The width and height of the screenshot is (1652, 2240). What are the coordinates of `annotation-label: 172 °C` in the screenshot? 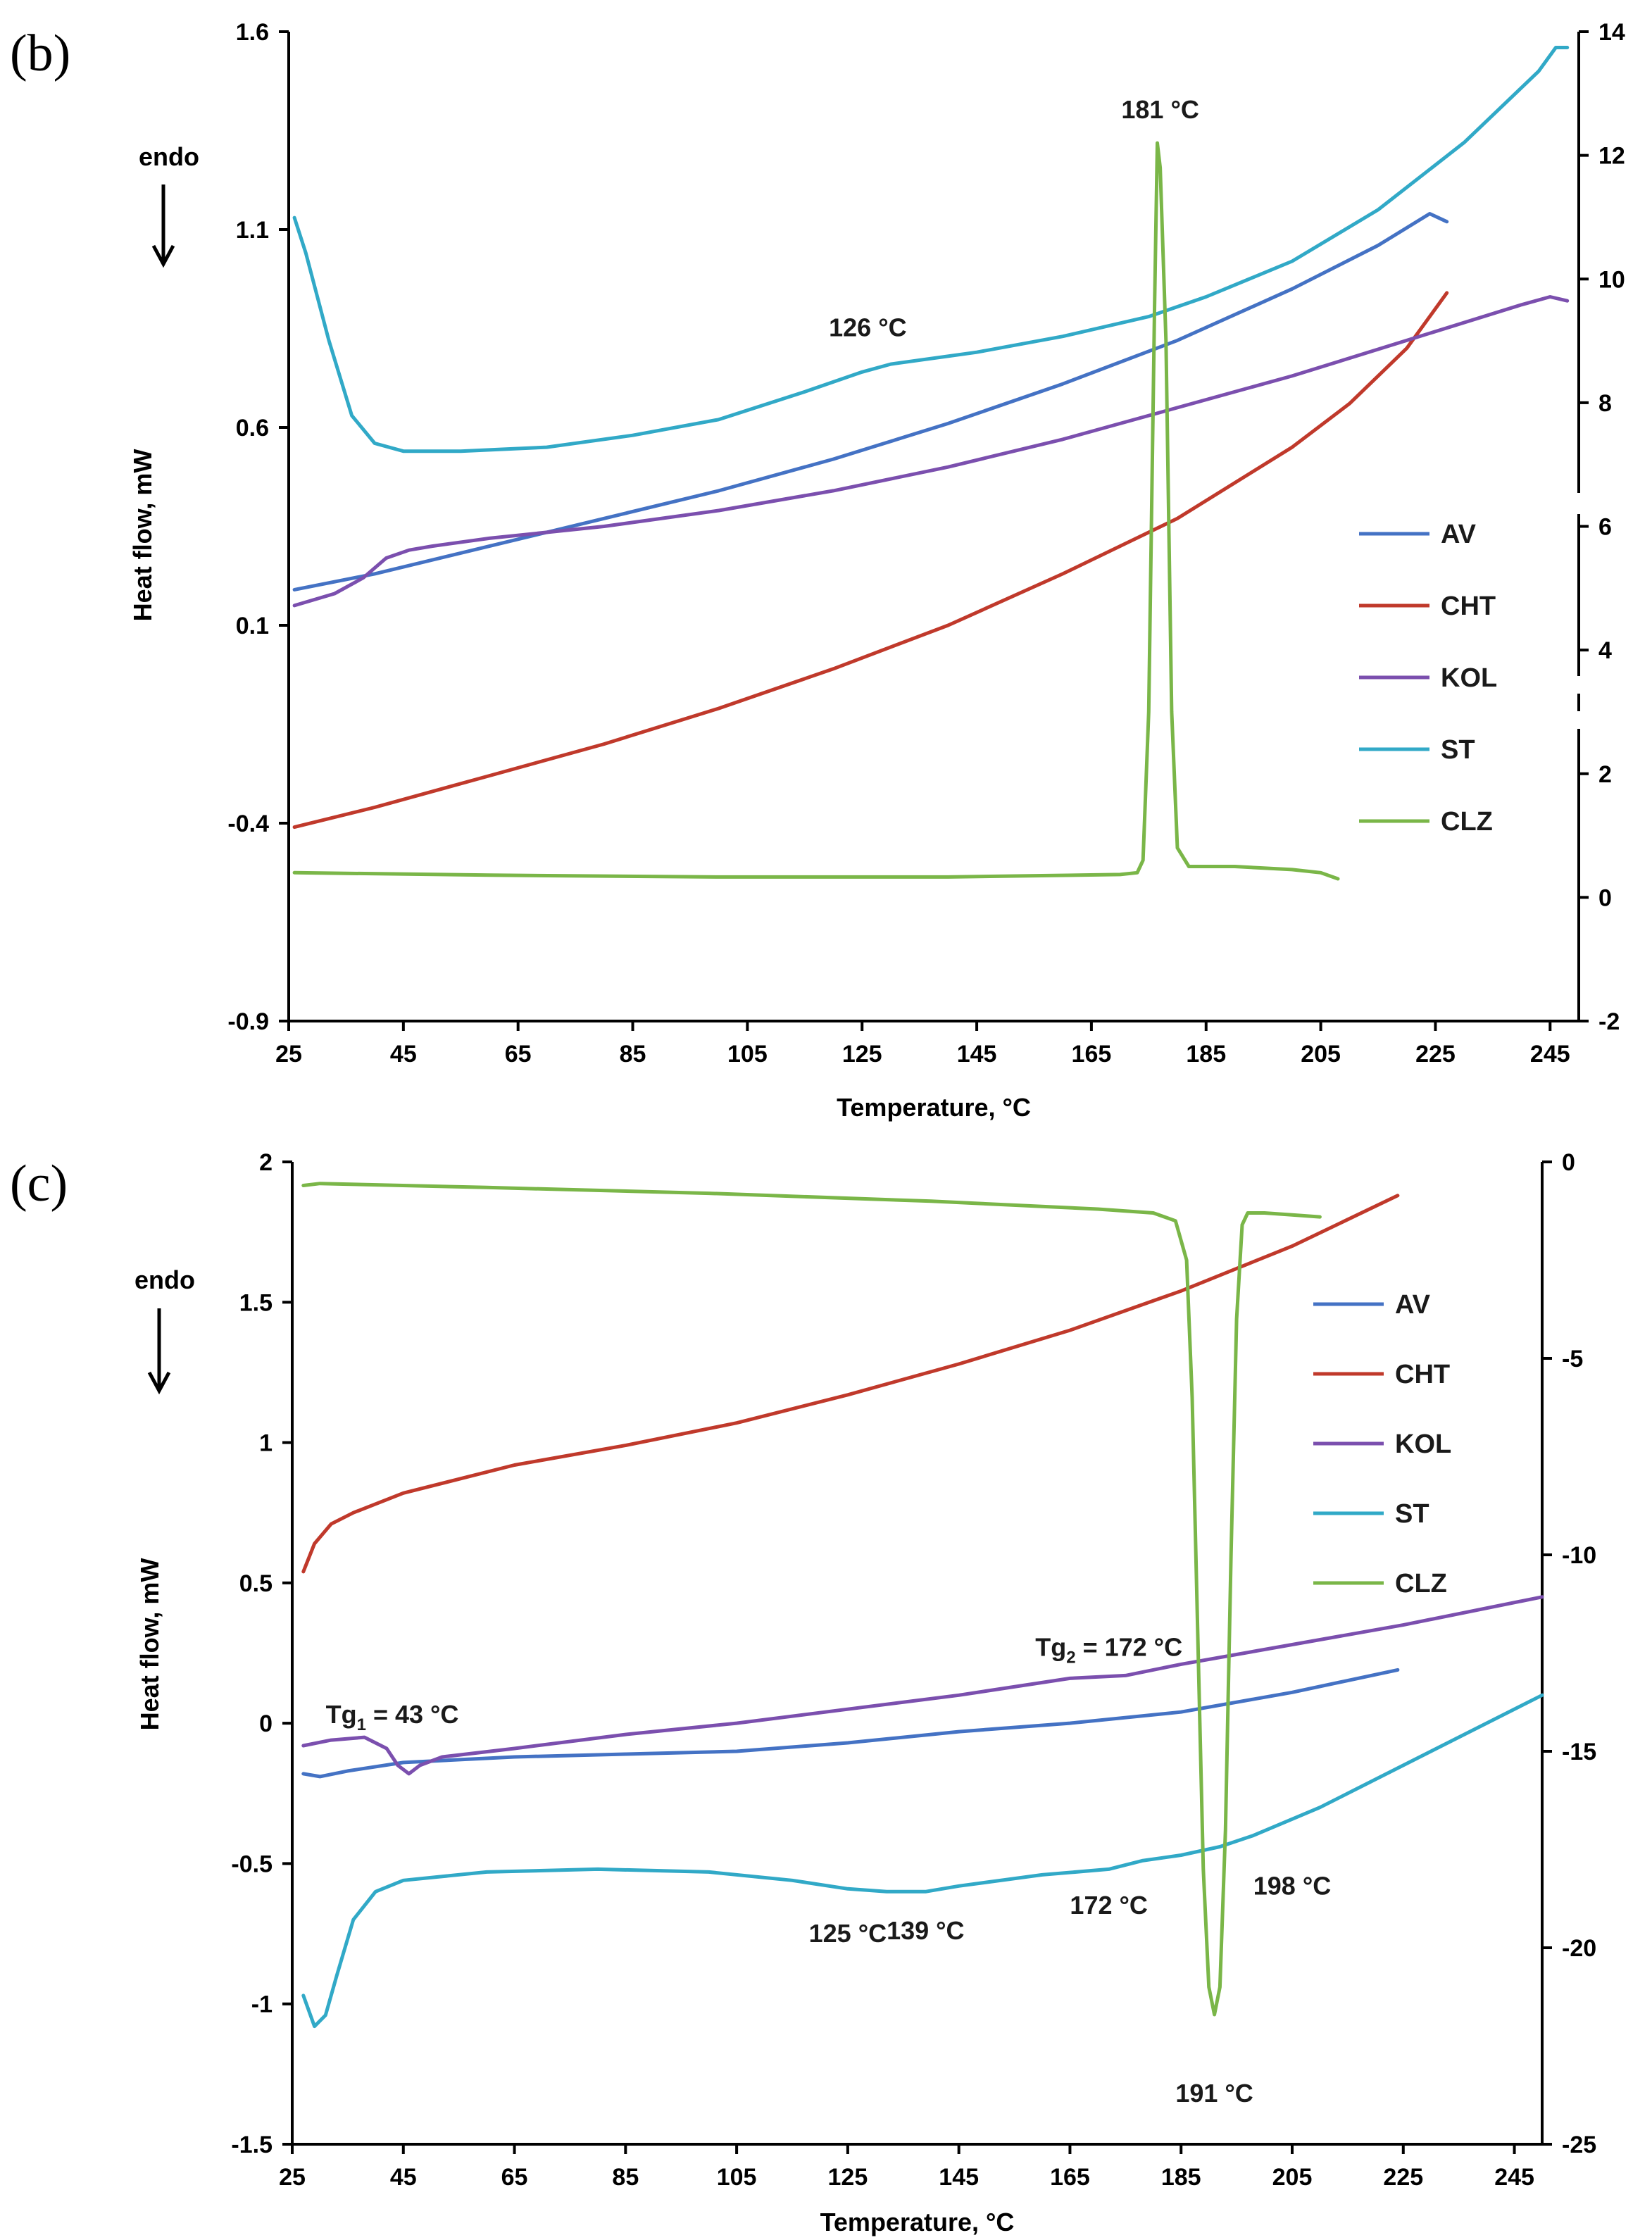 It's located at (1108, 1905).